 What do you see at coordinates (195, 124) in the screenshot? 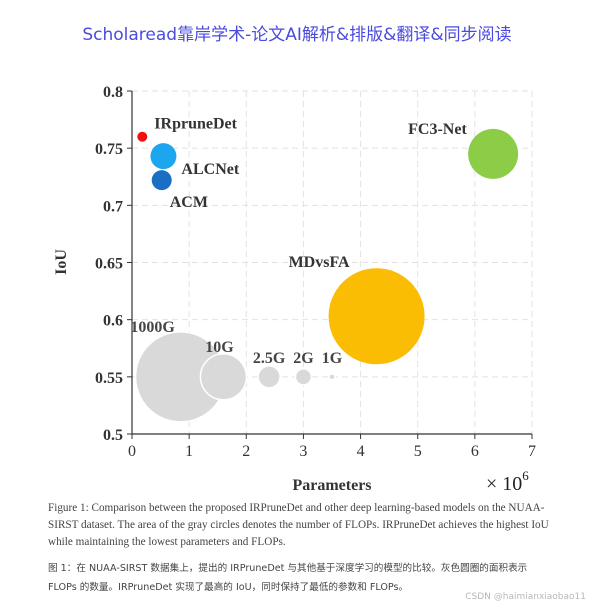
I see `point-label-irprunedet: IRpruneDet` at bounding box center [195, 124].